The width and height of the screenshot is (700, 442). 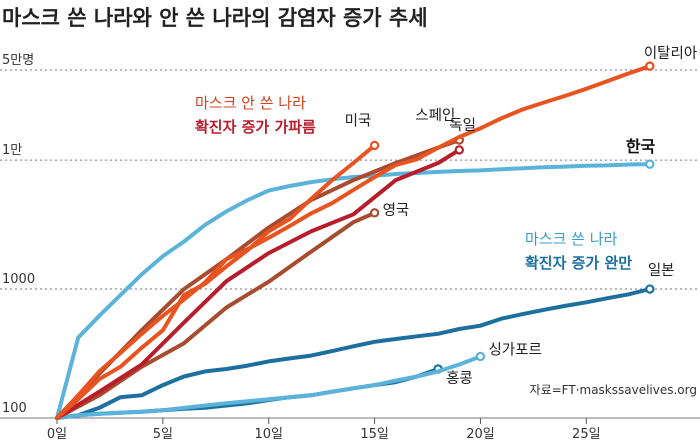 What do you see at coordinates (578, 251) in the screenshot?
I see `annotation-mask: 마스크 쓴 나라 확진자 증가 완만` at bounding box center [578, 251].